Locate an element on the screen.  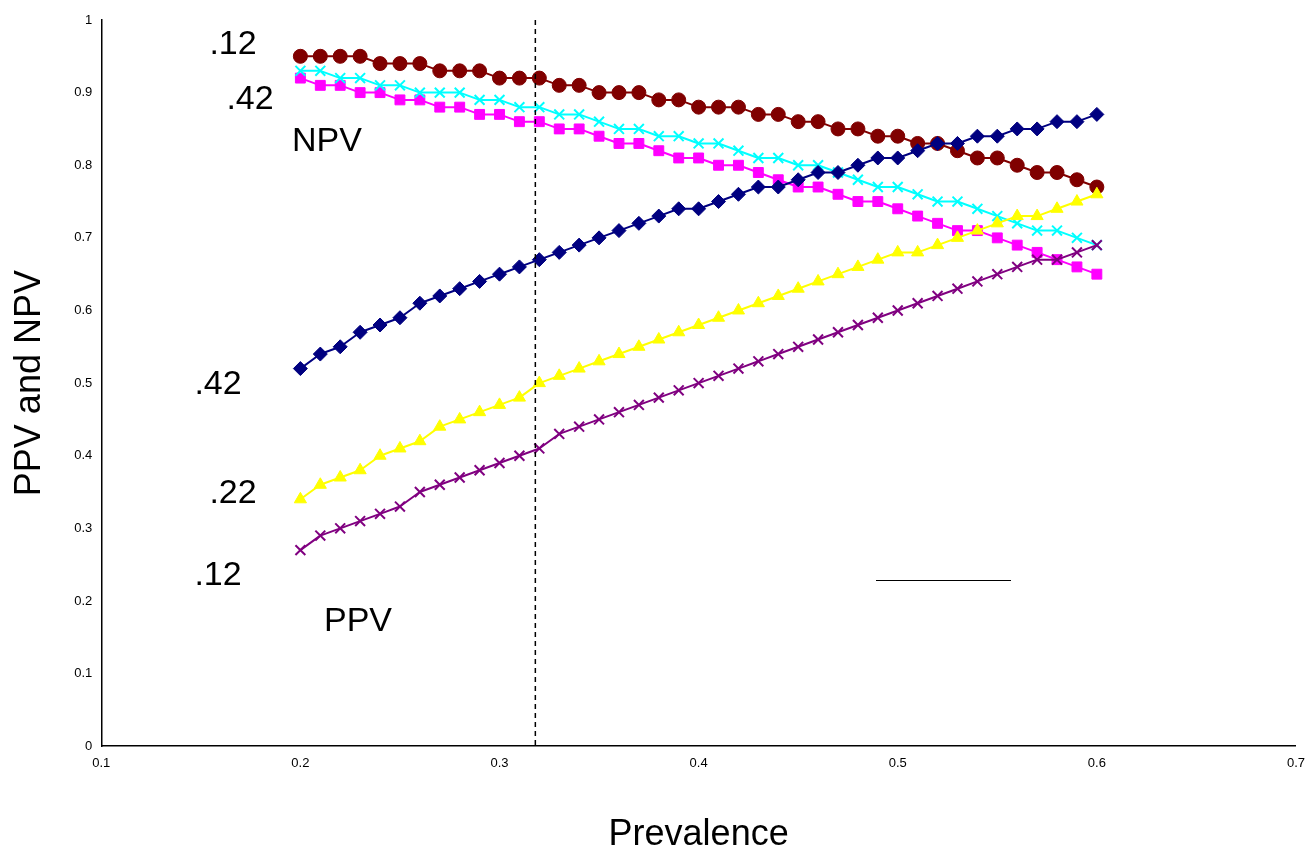
y-tick-label: 0 is located at coordinates (89, 745).